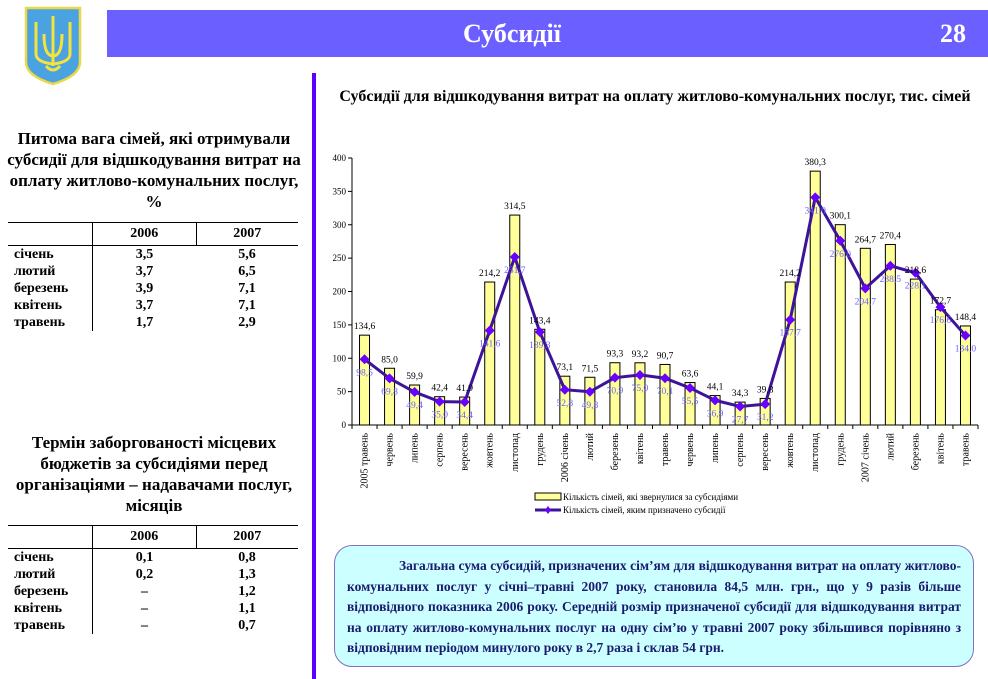 This screenshot has height=679, width=988. What do you see at coordinates (340, 258) in the screenshot?
I see `y-tick-label: 250` at bounding box center [340, 258].